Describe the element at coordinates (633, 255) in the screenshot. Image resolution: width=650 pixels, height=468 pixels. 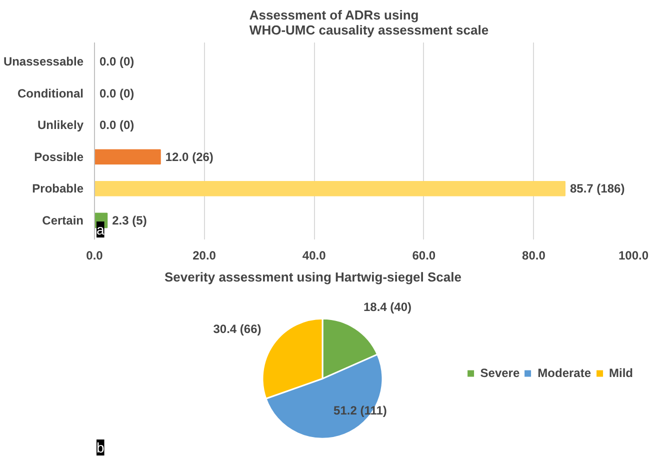
I see `x-tick-label: 100.0` at that location.